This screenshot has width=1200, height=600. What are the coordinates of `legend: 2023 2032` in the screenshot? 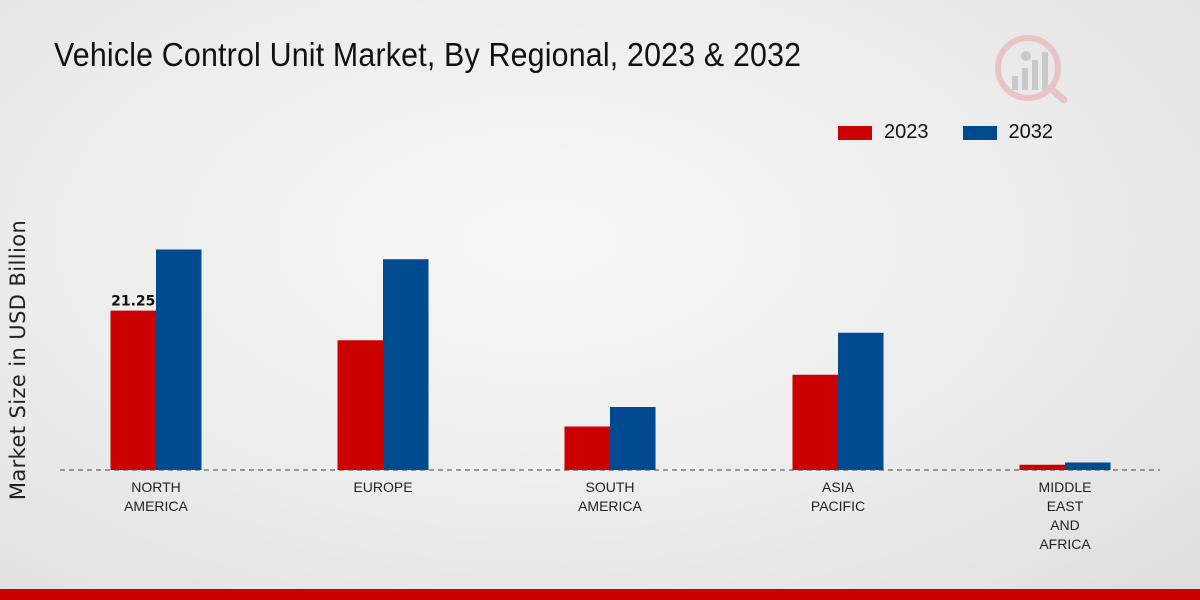 It's located at (962, 132).